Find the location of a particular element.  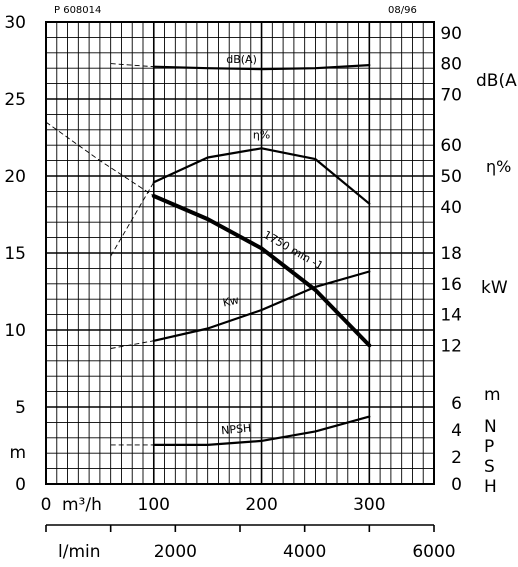

npsh-tick-label: 4 is located at coordinates (456, 431).